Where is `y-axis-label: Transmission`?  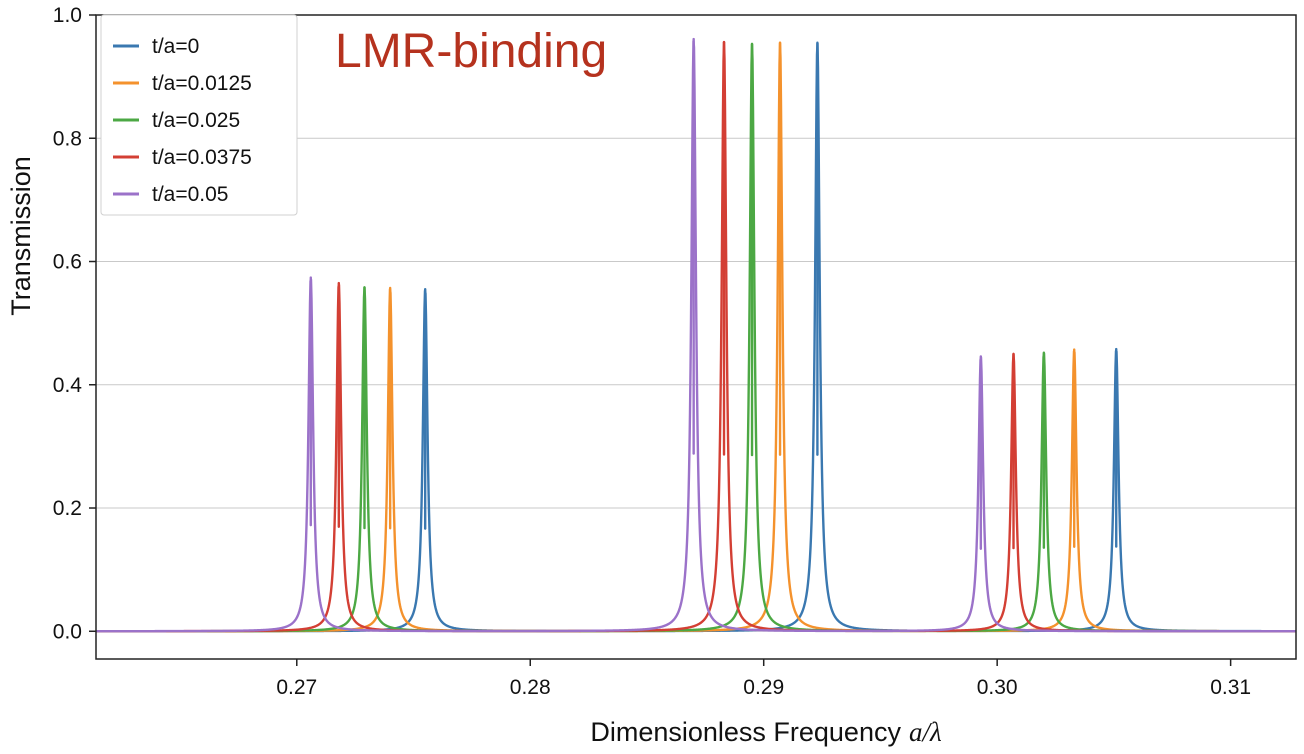
y-axis-label: Transmission is located at coordinates (21, 236).